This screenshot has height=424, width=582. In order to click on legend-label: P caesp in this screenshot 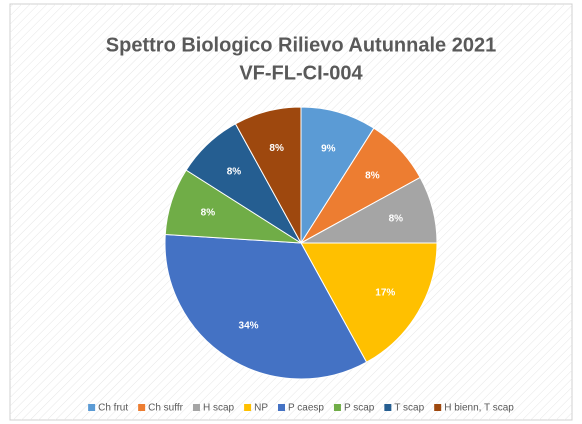, I will do `click(306, 408)`.